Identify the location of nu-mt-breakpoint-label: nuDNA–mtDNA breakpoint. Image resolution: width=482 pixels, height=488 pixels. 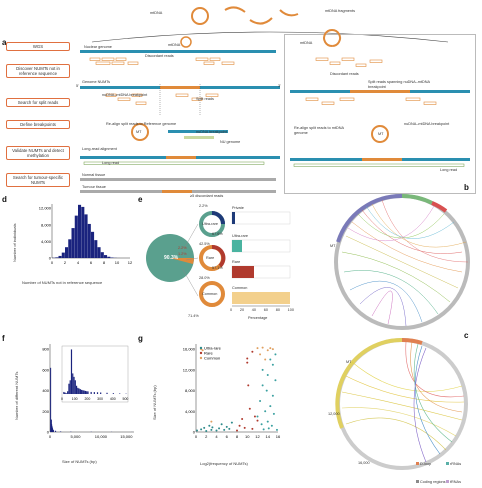
(124, 95).